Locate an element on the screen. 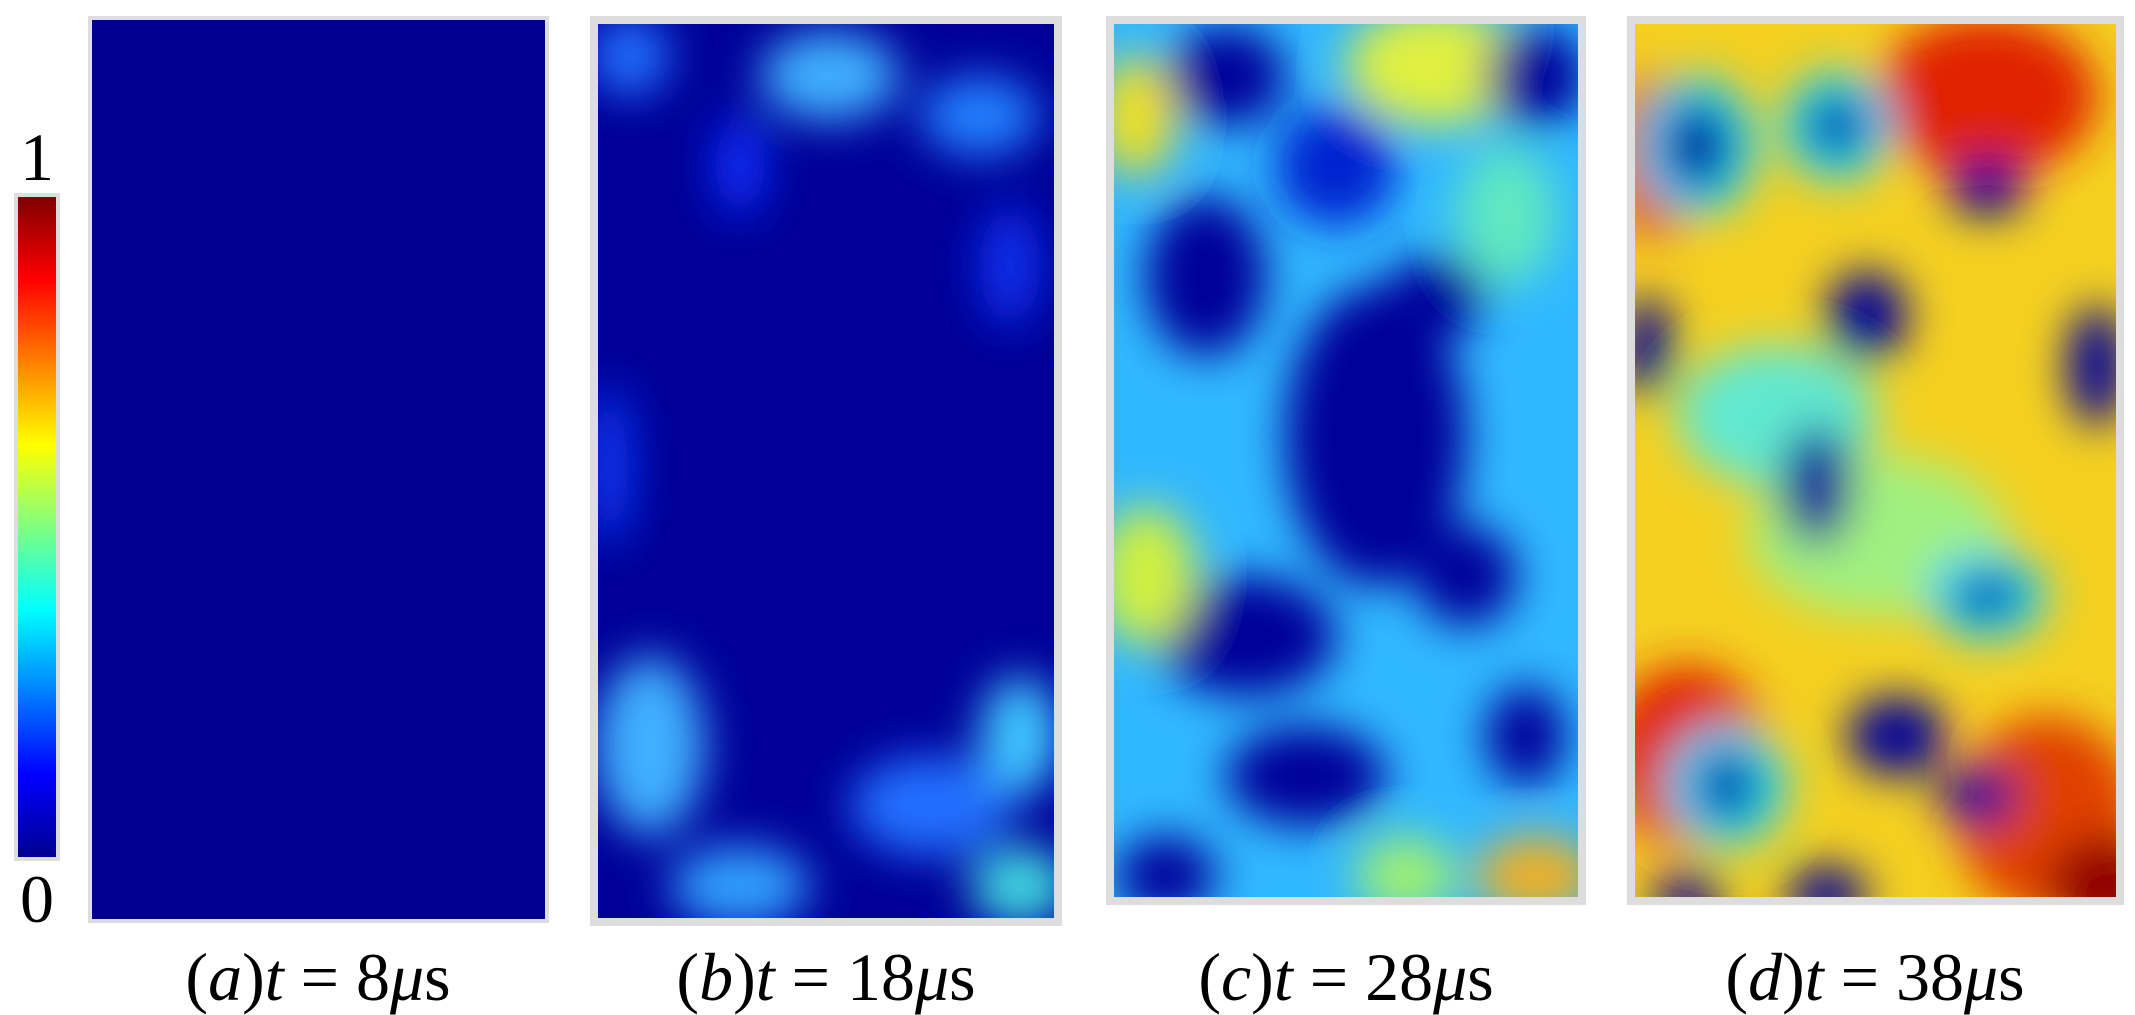 This screenshot has height=1015, width=2135. caption-part: c is located at coordinates (1236, 977).